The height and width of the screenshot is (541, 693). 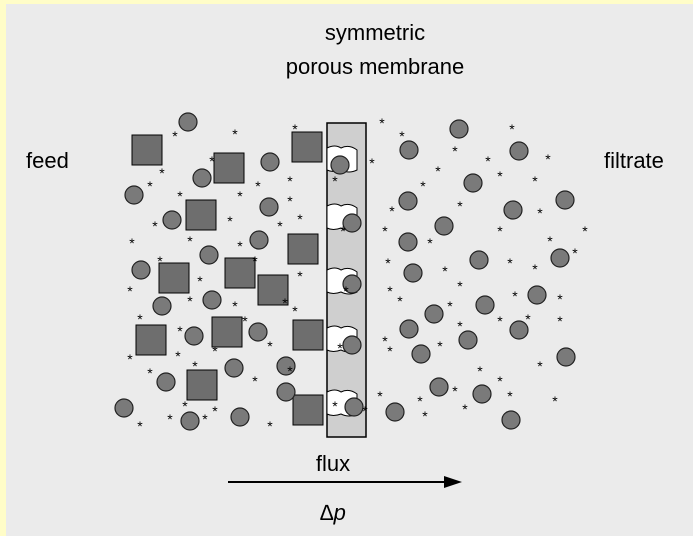 What do you see at coordinates (333, 512) in the screenshot?
I see `pressure-label: ∆p` at bounding box center [333, 512].